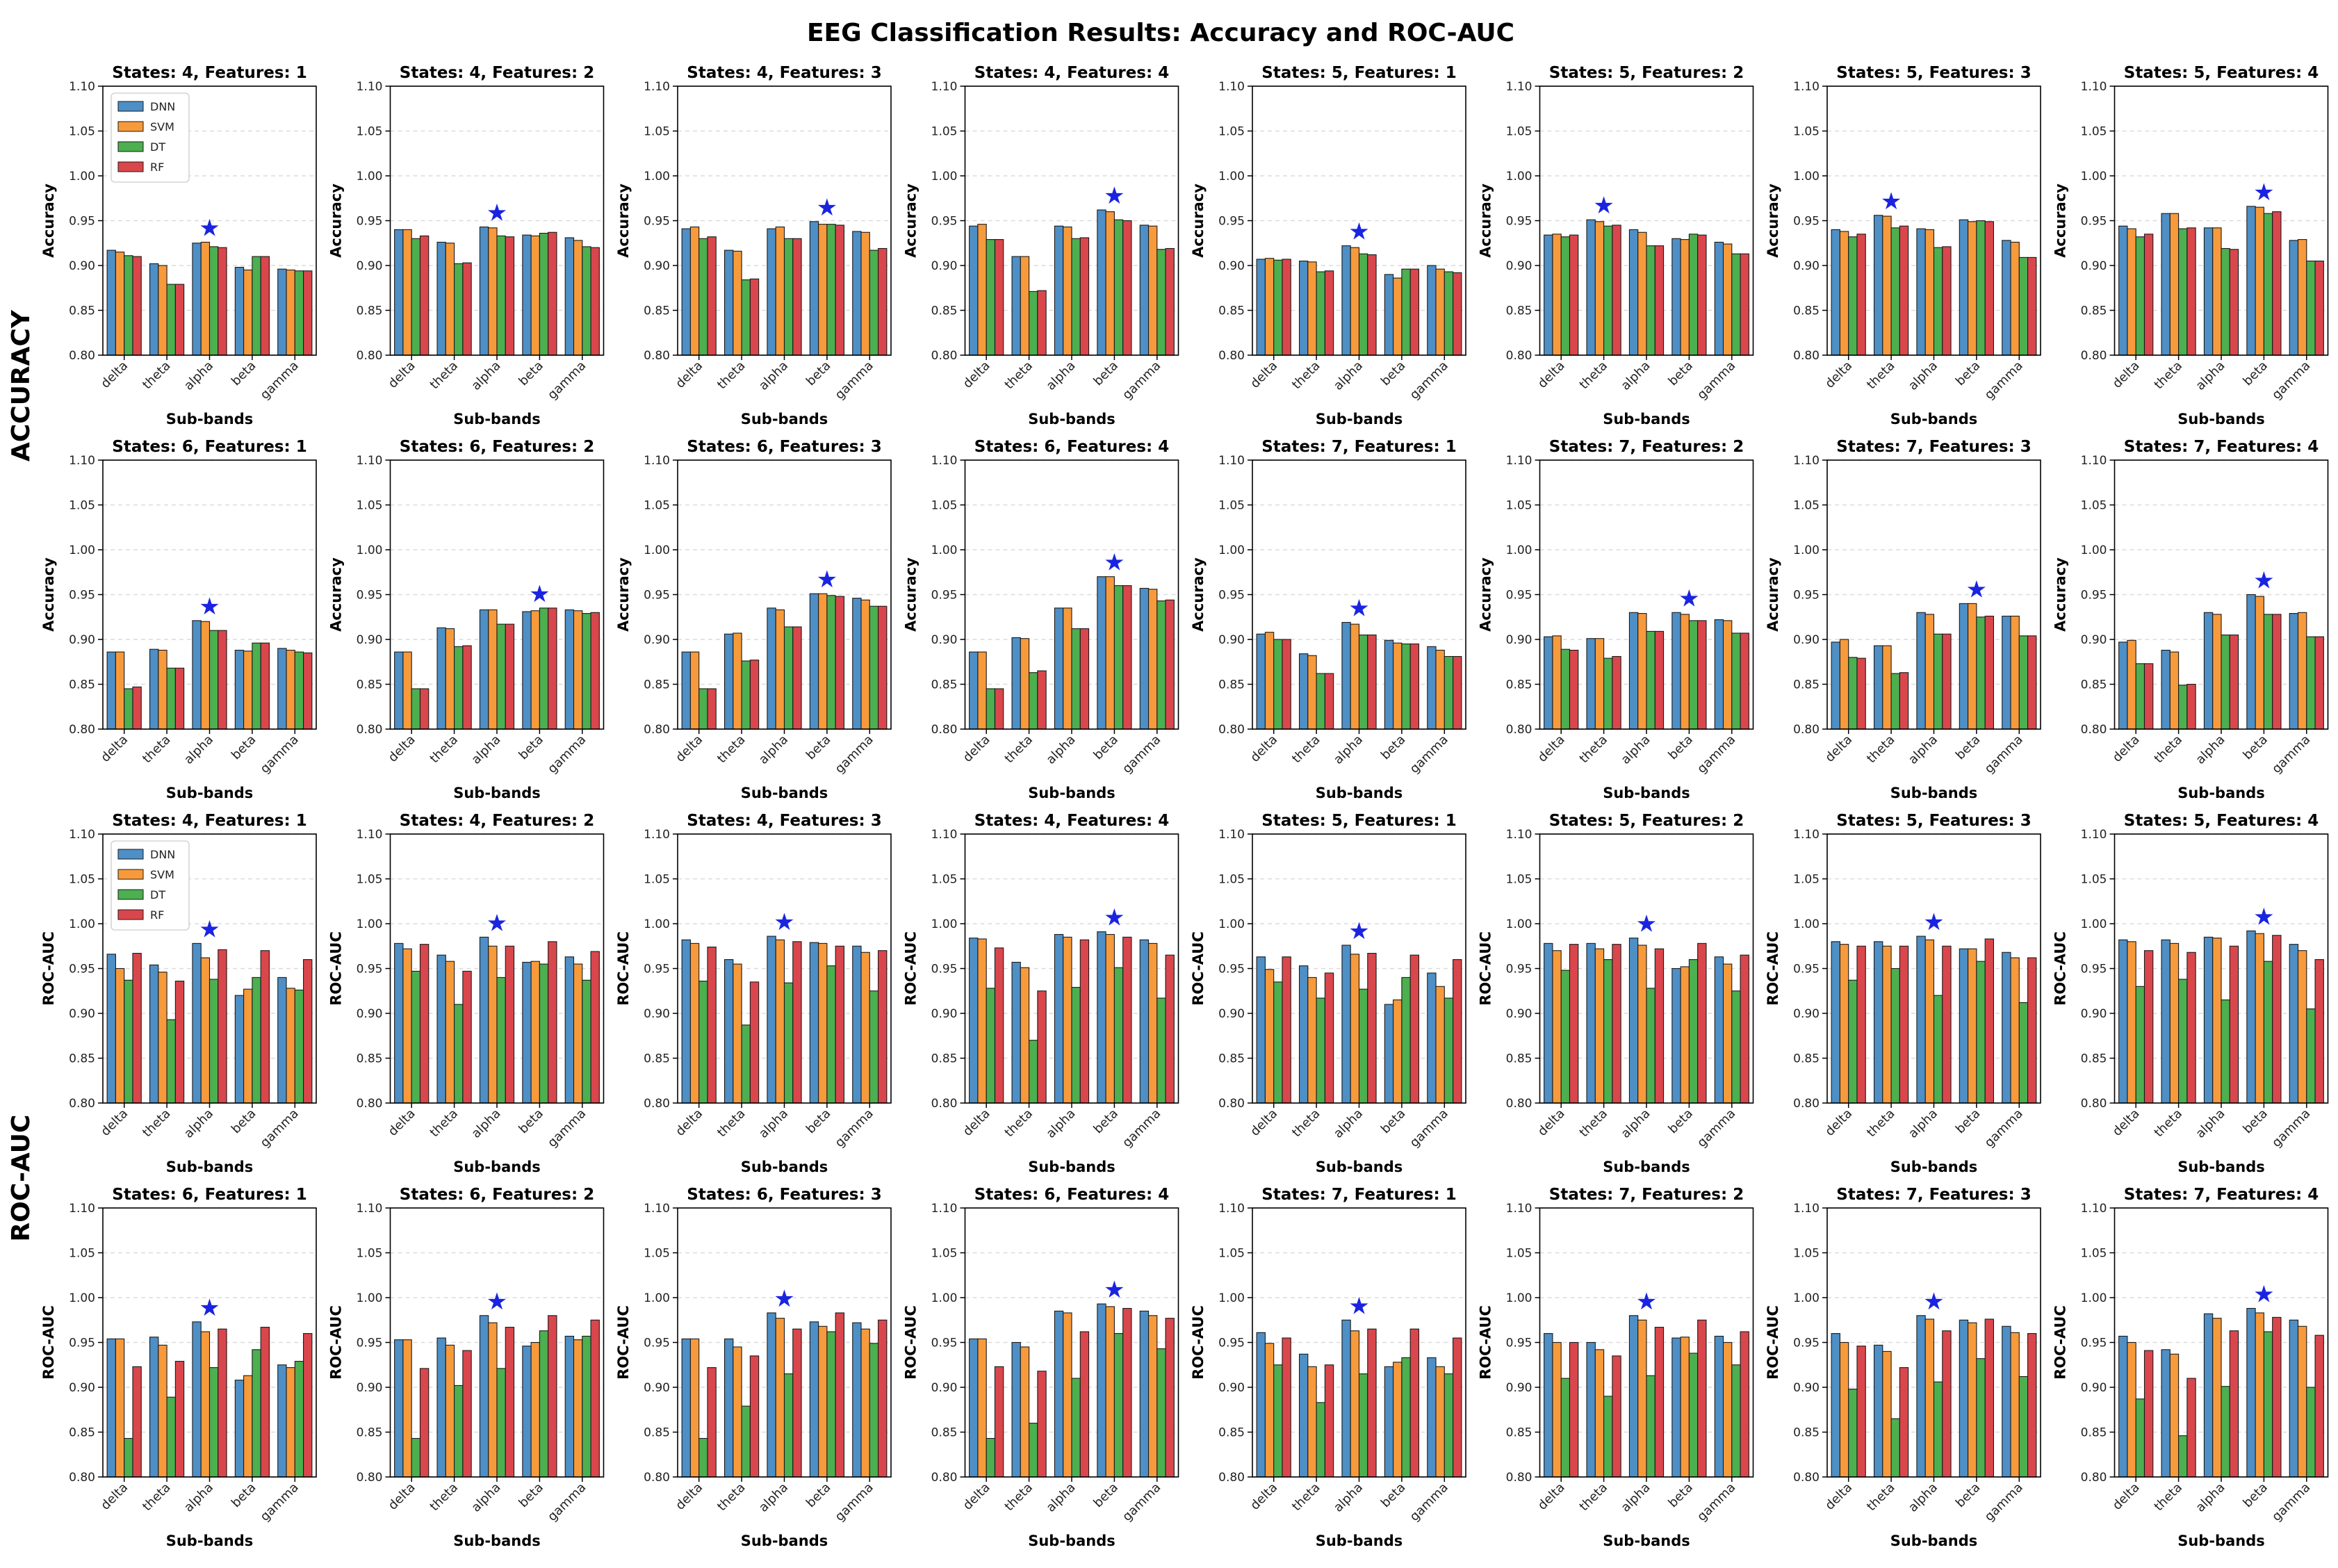 This screenshot has width=2338, height=1568. Describe the element at coordinates (157, 147) in the screenshot. I see `legend-label-dt: DT` at that location.